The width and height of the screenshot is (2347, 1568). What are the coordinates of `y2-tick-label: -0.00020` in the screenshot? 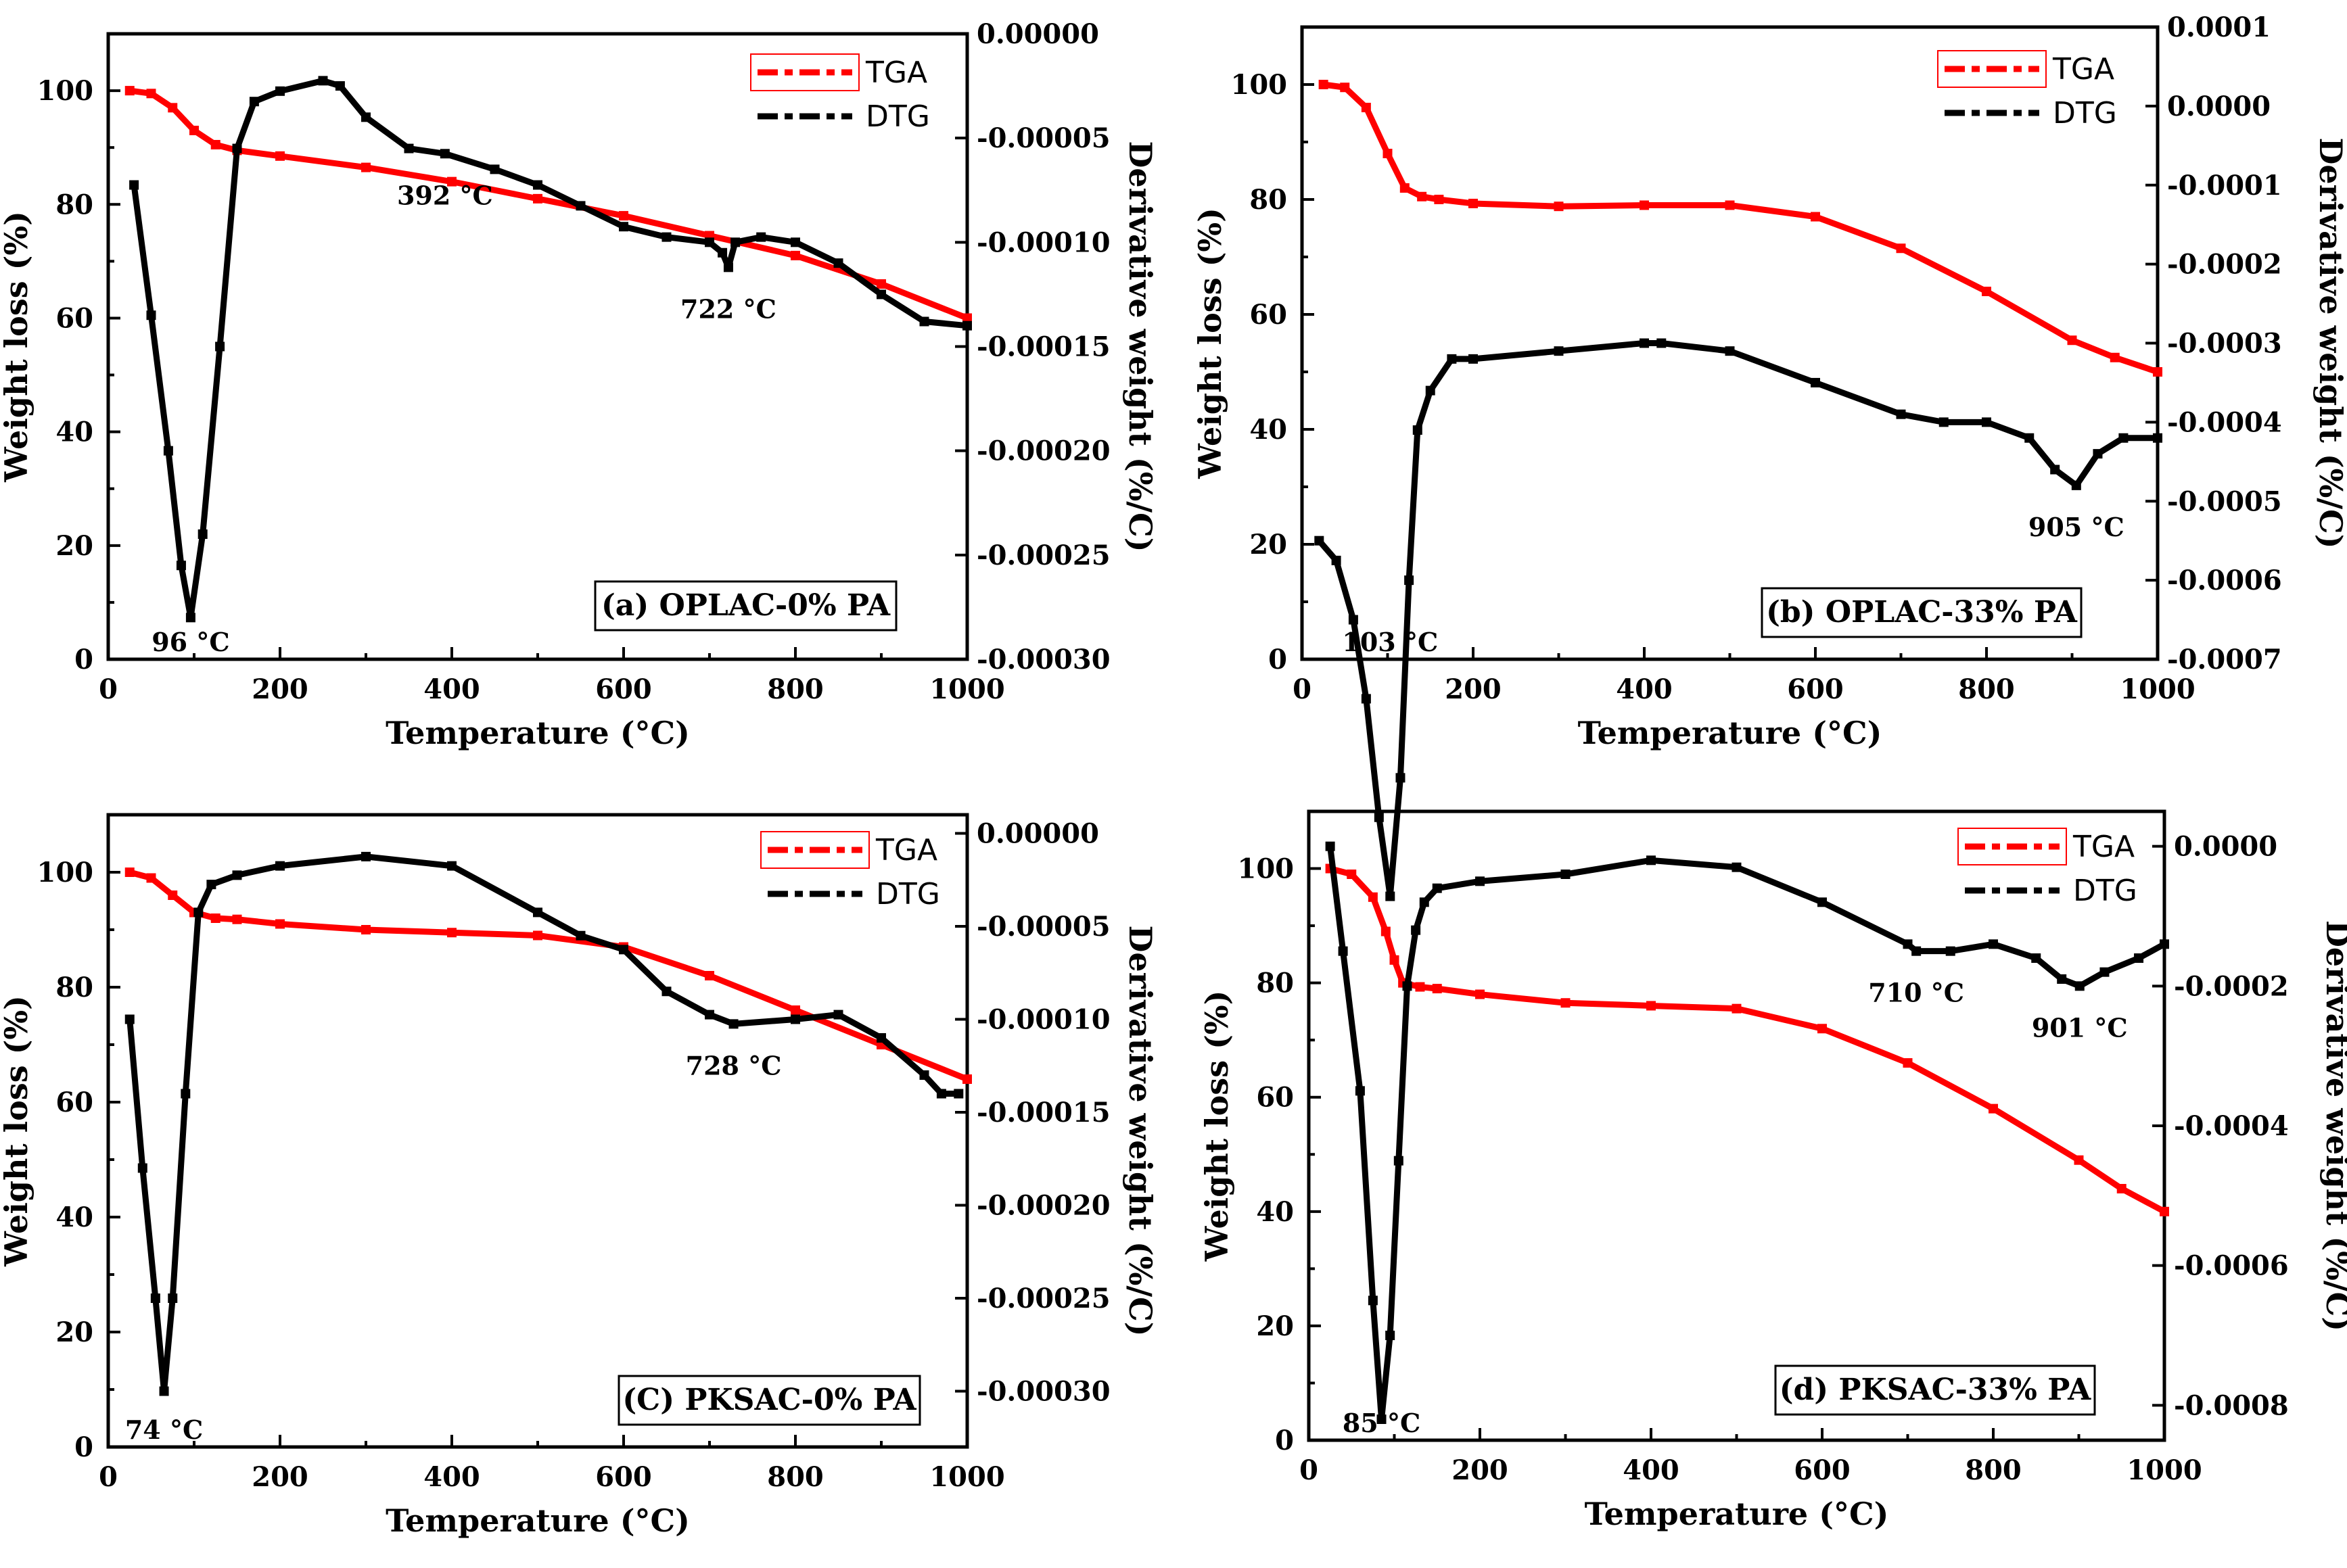 It's located at (1044, 451).